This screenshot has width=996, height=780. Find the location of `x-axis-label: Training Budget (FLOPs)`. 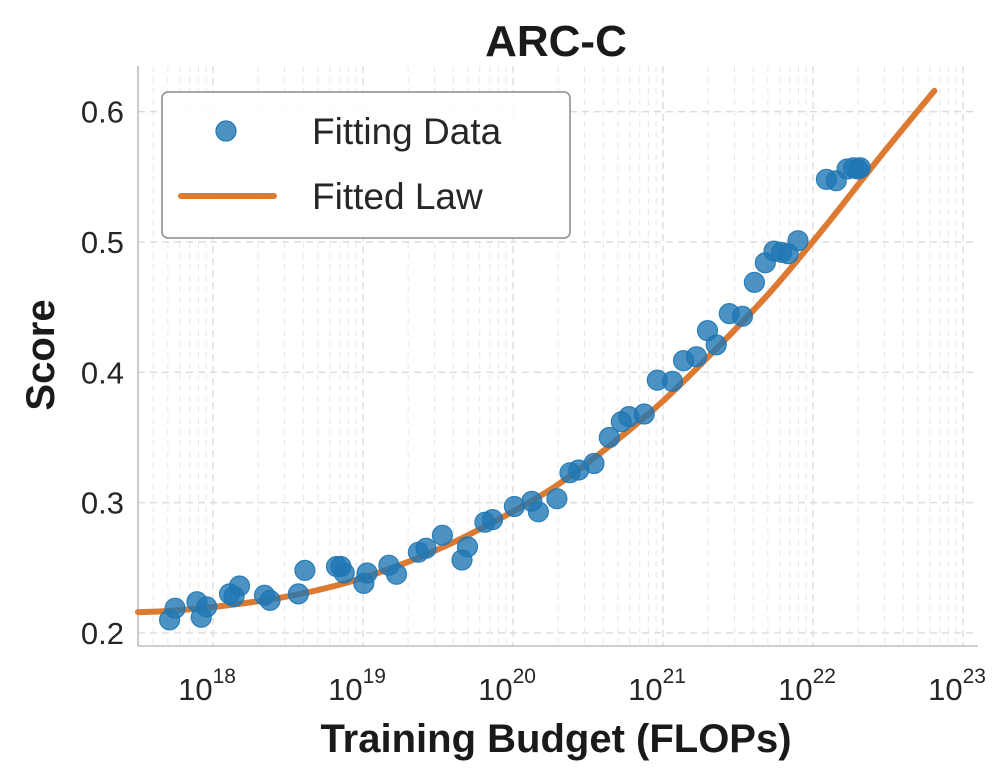

x-axis-label: Training Budget (FLOPs) is located at coordinates (555, 739).